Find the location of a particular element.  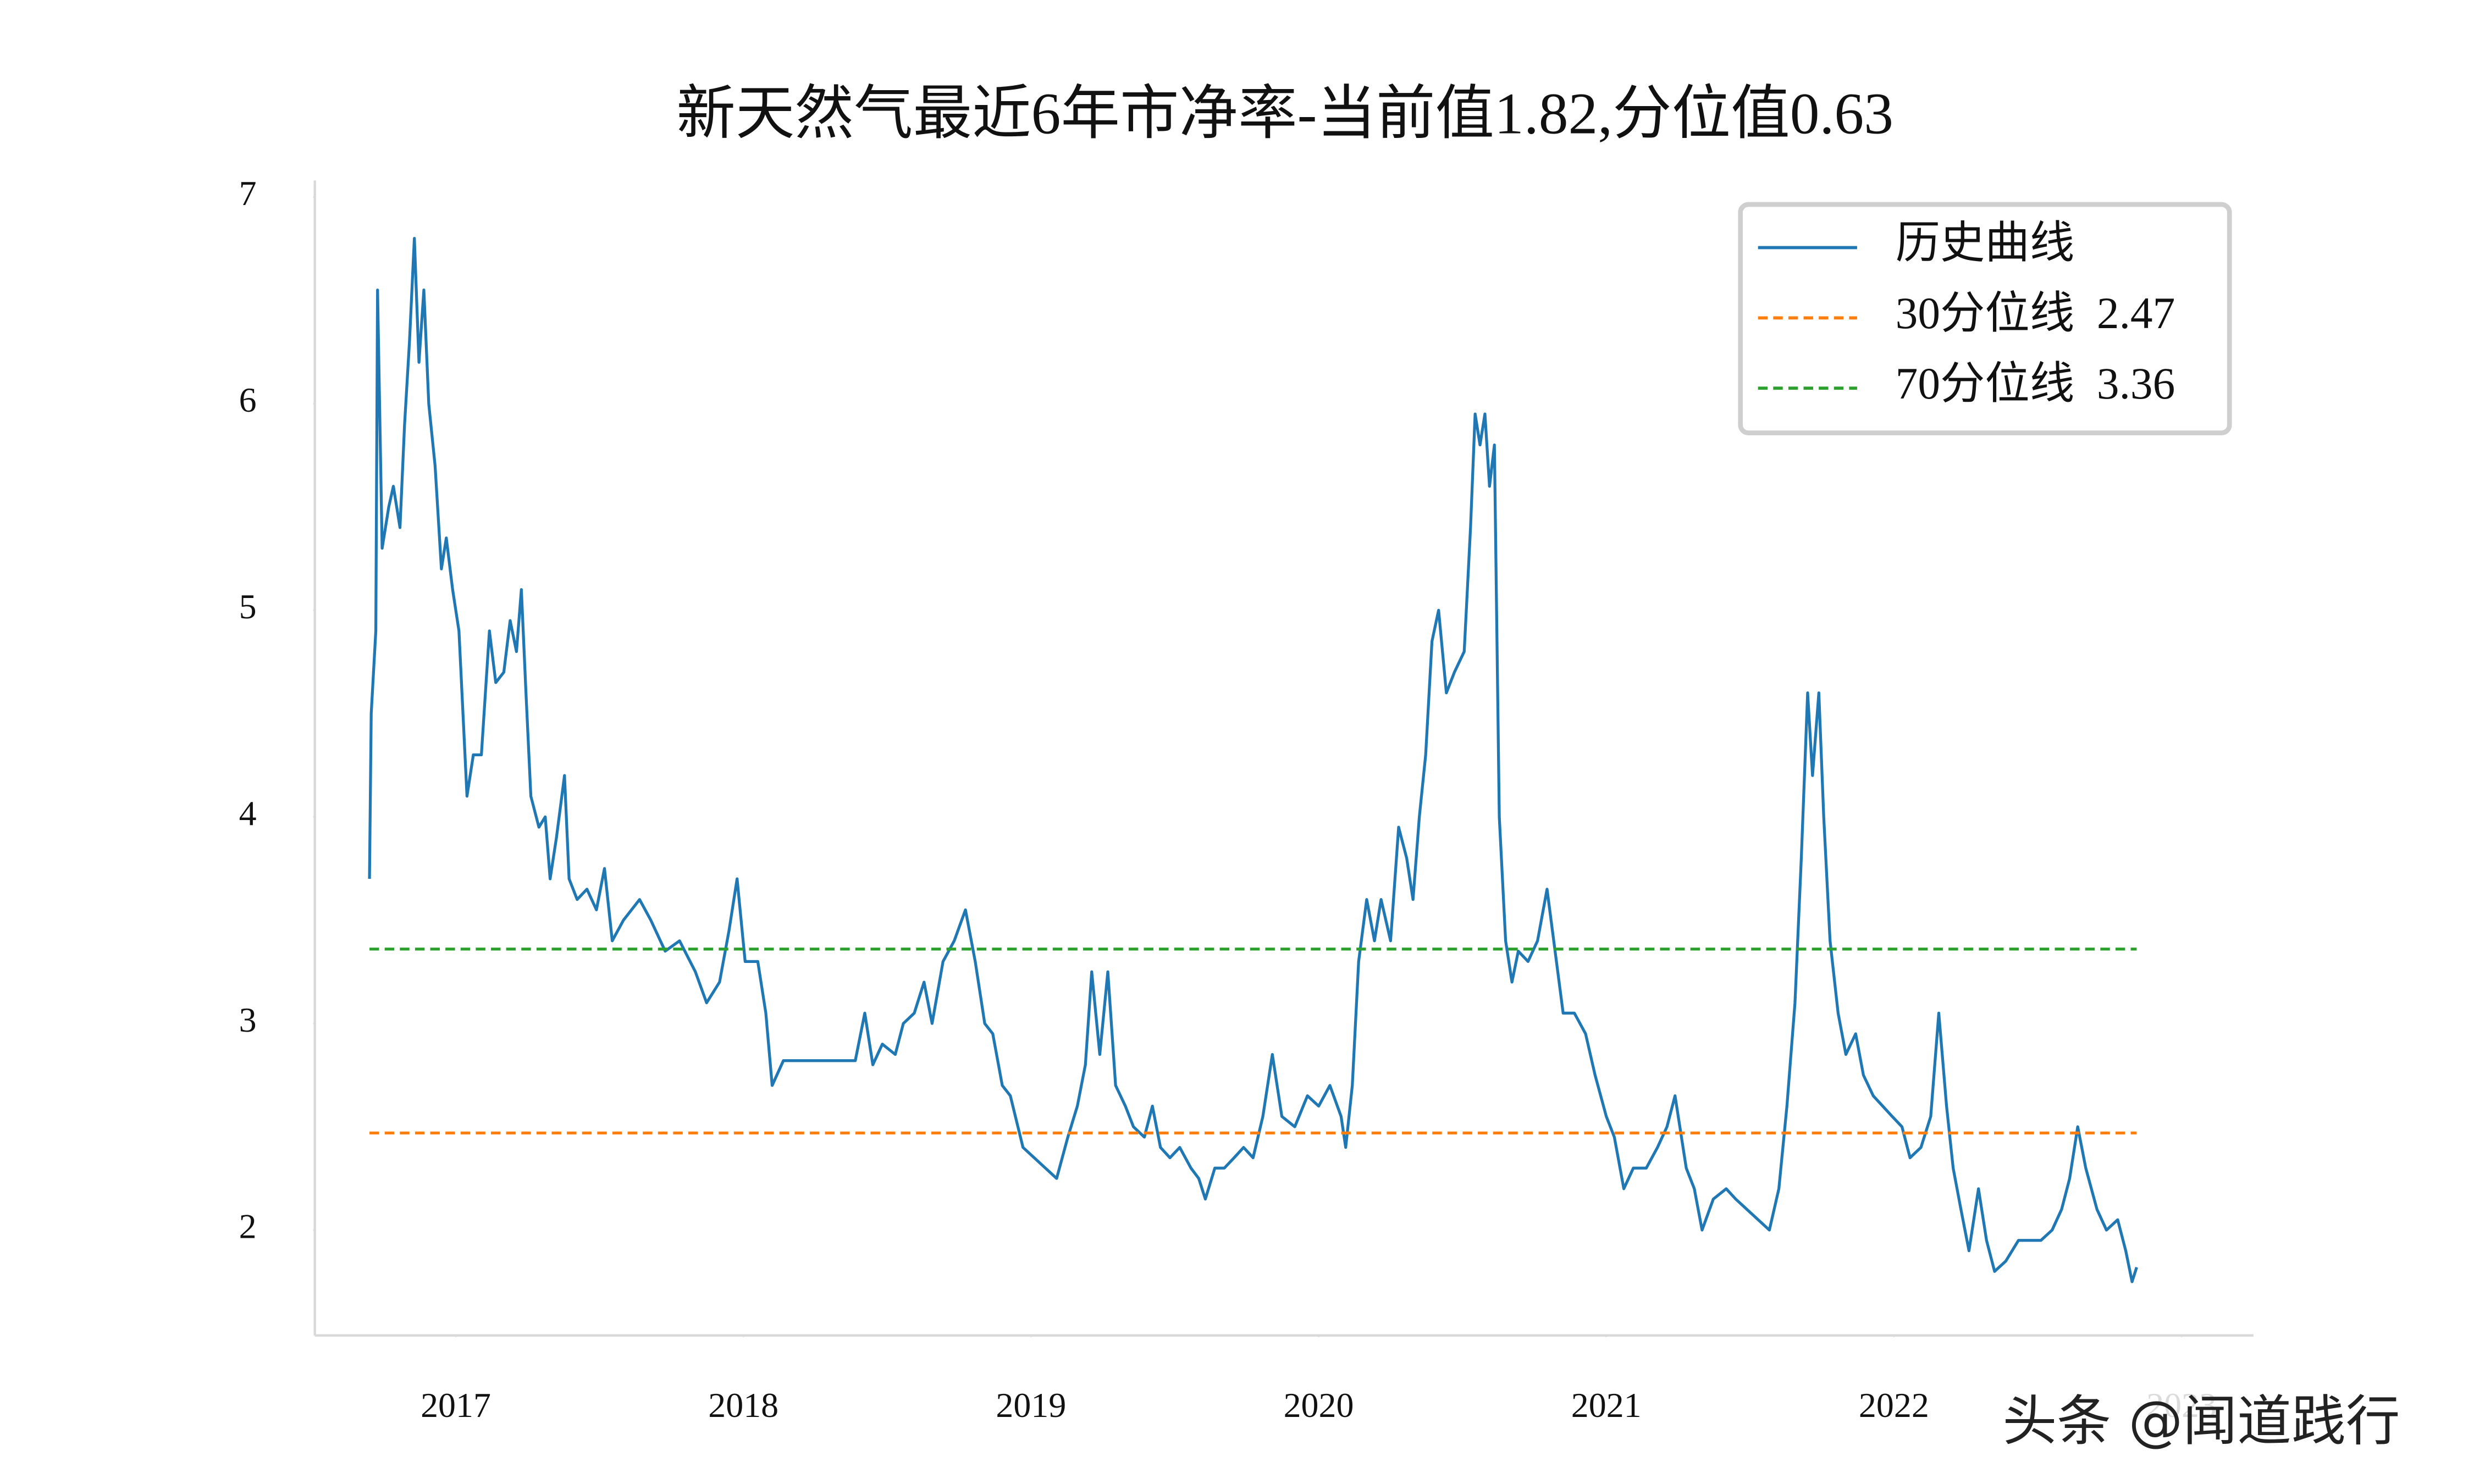

y-tick-label: 4 is located at coordinates (248, 813).